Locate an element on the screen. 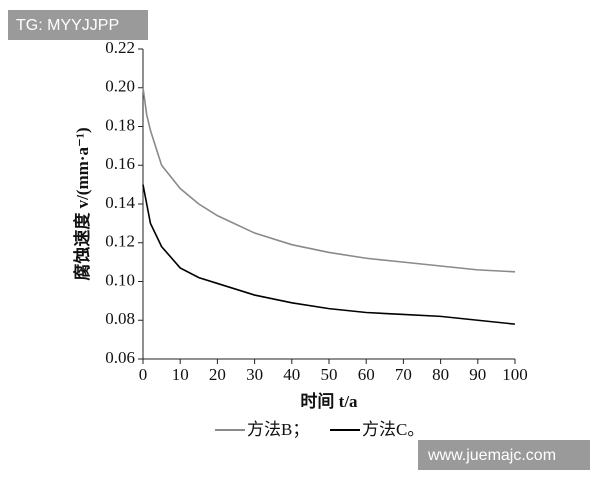  y-tick-label: 0.16 is located at coordinates (120, 163).